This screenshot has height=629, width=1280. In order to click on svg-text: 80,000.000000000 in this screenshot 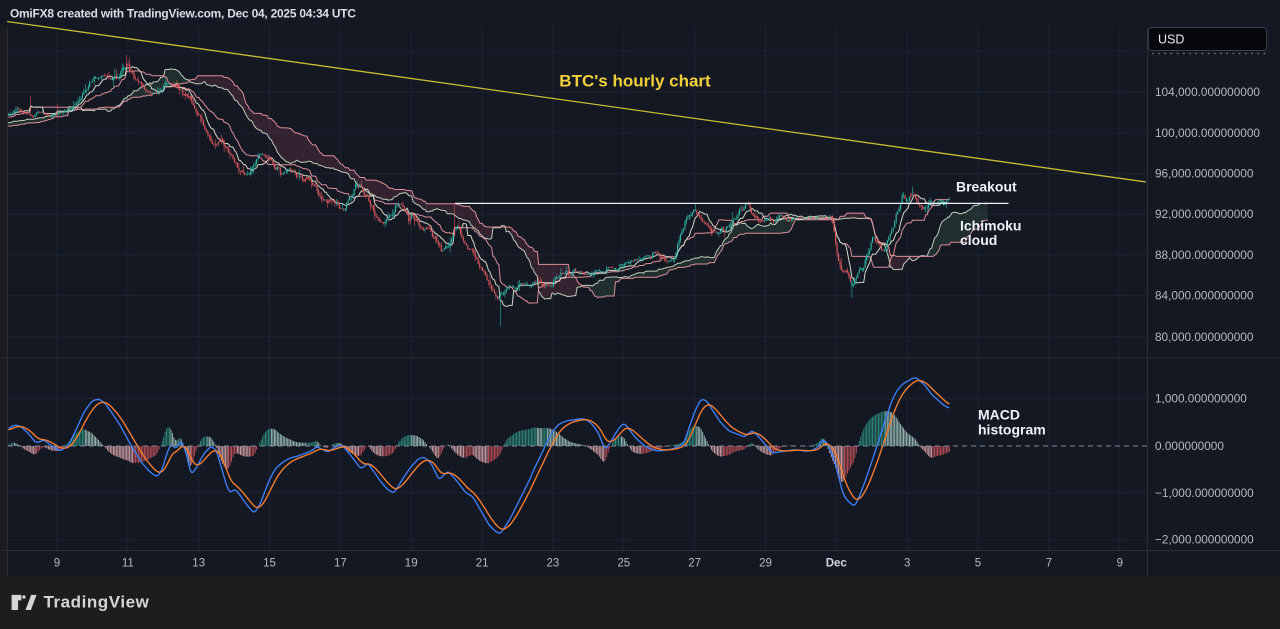, I will do `click(1204, 337)`.